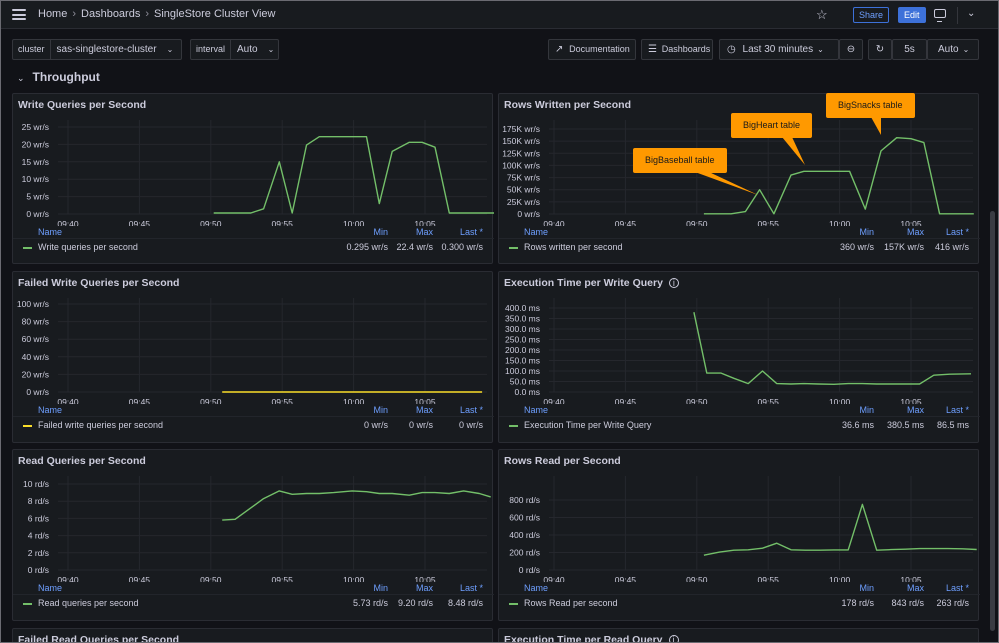 This screenshot has width=999, height=643. Describe the element at coordinates (465, 603) in the screenshot. I see `legend-last-value: 8.48 rd/s` at that location.